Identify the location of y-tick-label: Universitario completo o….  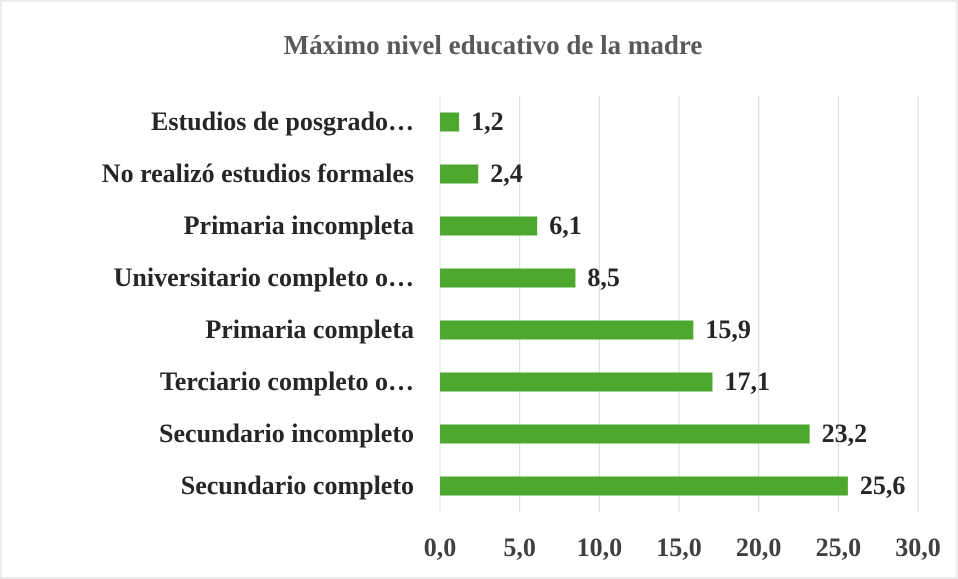
(264, 277).